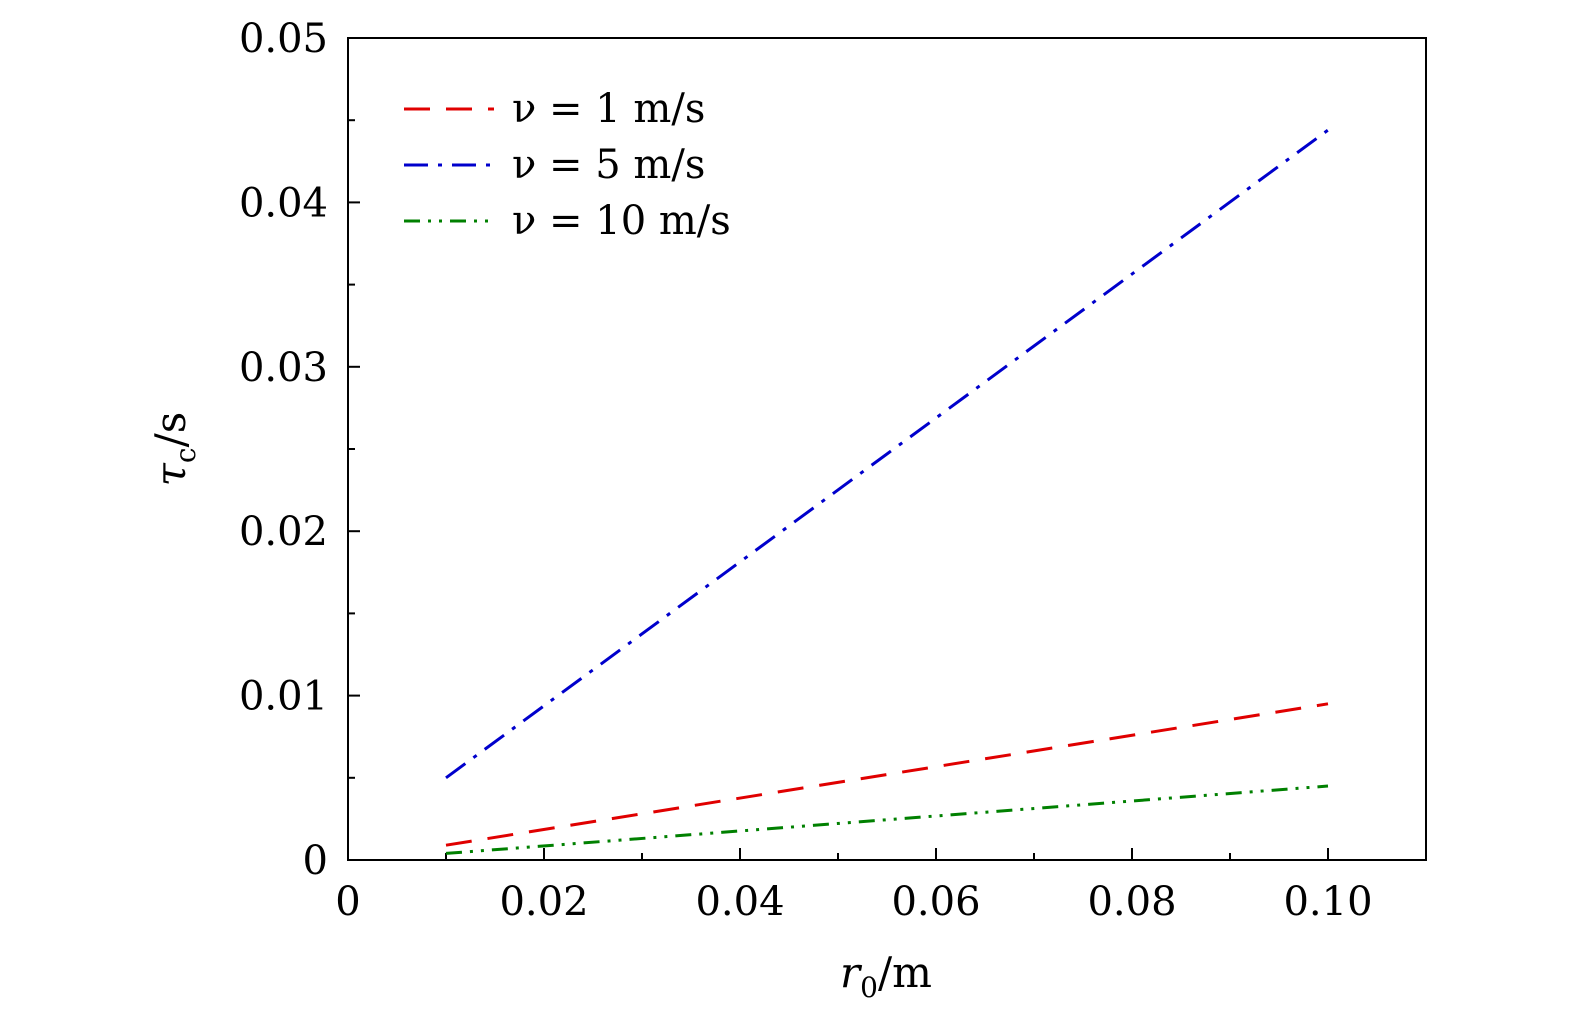 Image resolution: width=1575 pixels, height=1029 pixels. Describe the element at coordinates (1131, 902) in the screenshot. I see `x-tick-label: 0.08` at that location.